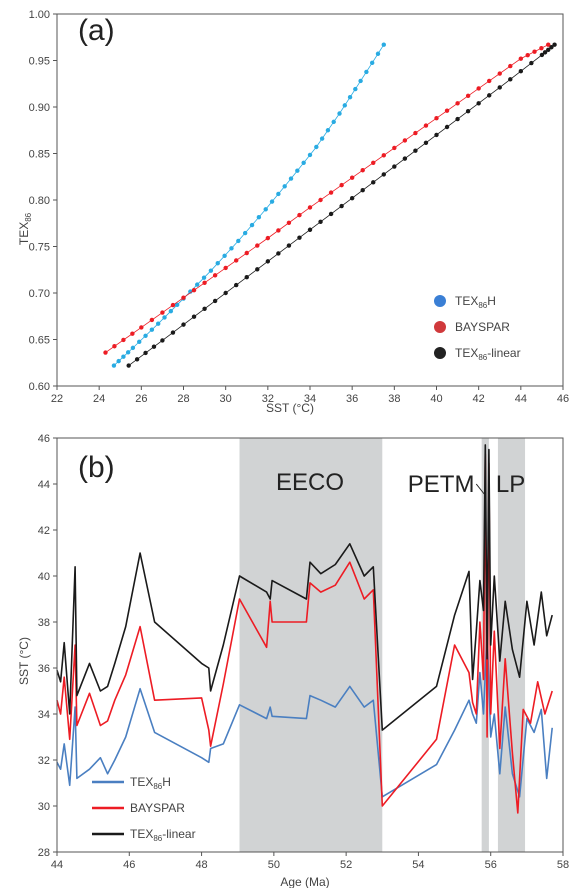 The width and height of the screenshot is (579, 888). I want to click on shaded-region-eeco, so click(311, 645).